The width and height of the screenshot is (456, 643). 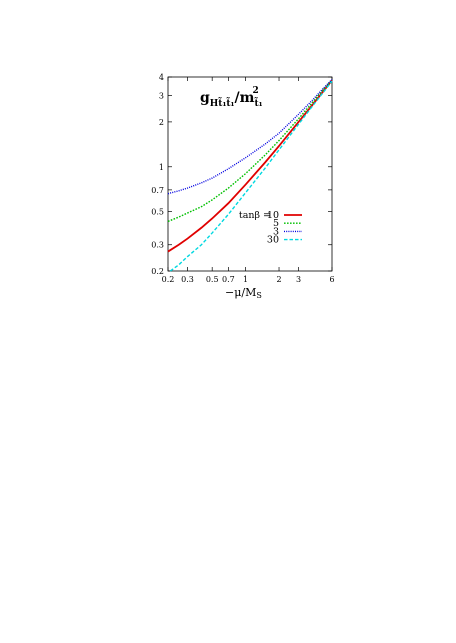 I want to click on y-tick-label: 3, so click(x=161, y=96).